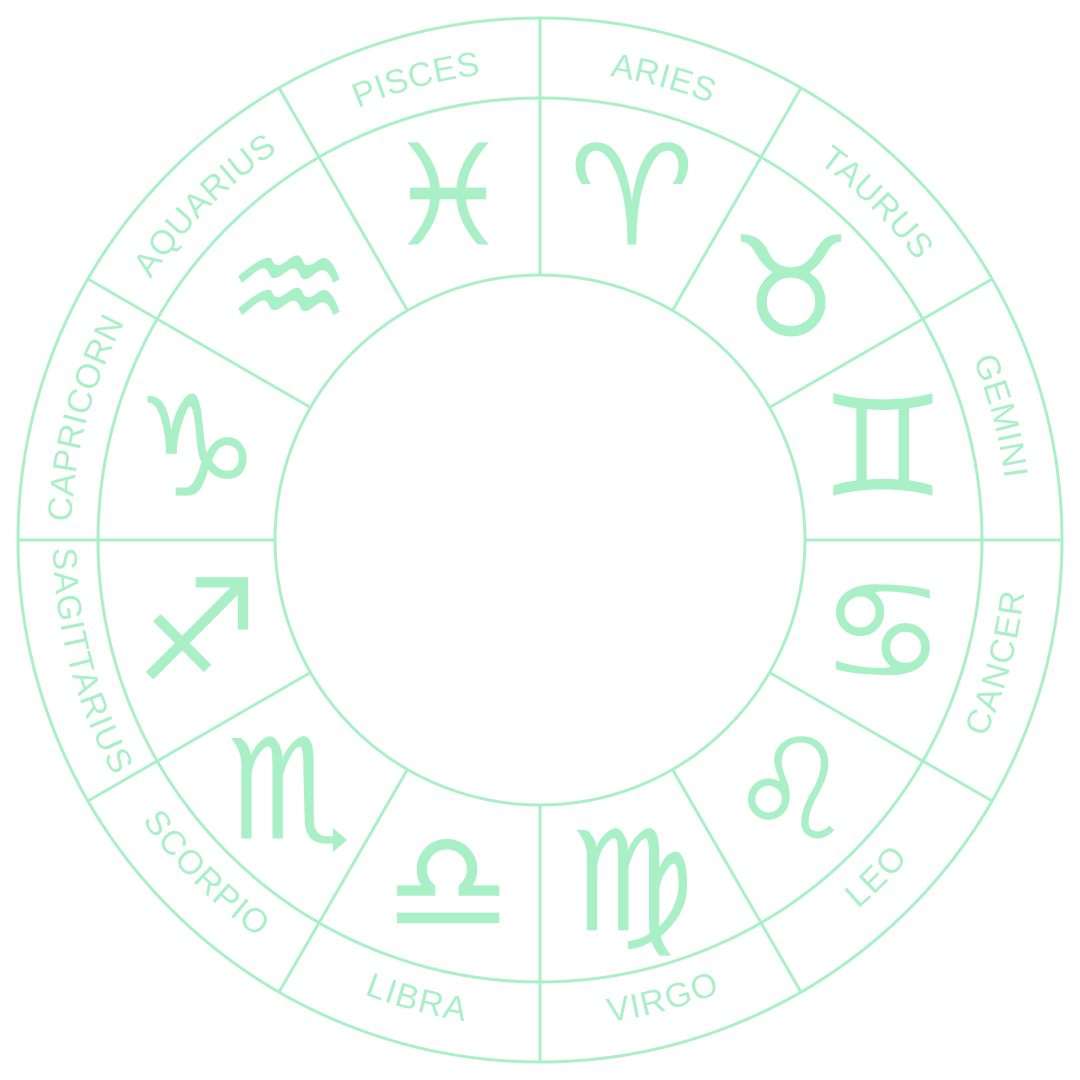 The height and width of the screenshot is (1080, 1080). I want to click on sagittarius-icon: ♐︎, so click(197, 631).